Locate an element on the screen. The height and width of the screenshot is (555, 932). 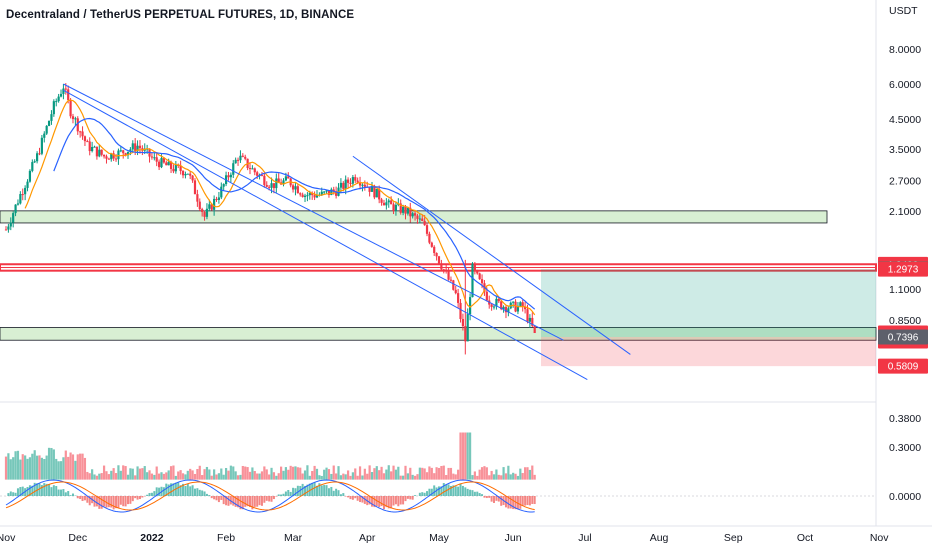
price-tick-label: 2.7000 is located at coordinates (905, 181).